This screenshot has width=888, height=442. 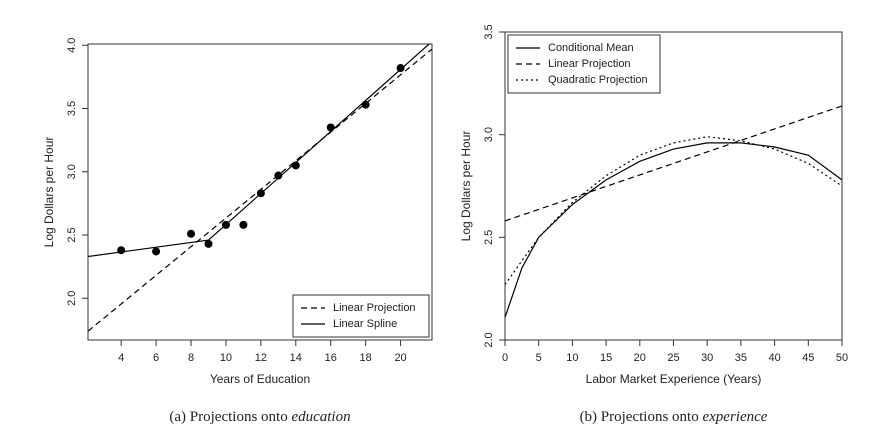 What do you see at coordinates (606, 358) in the screenshot?
I see `x-tick-label: 15` at bounding box center [606, 358].